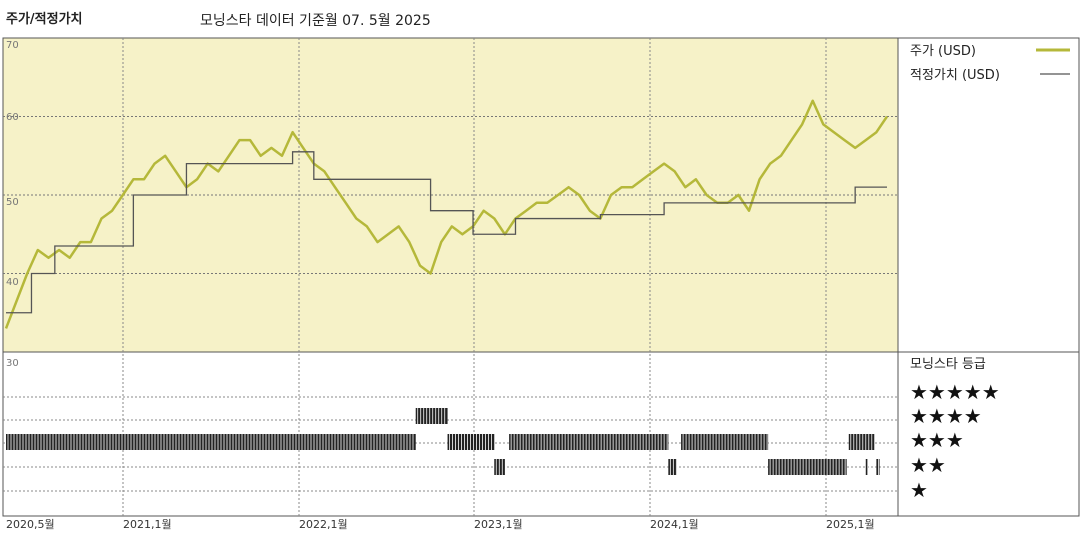 The height and width of the screenshot is (540, 1080). Describe the element at coordinates (323, 524) in the screenshot. I see `x-tick-label: 2022,1월` at that location.